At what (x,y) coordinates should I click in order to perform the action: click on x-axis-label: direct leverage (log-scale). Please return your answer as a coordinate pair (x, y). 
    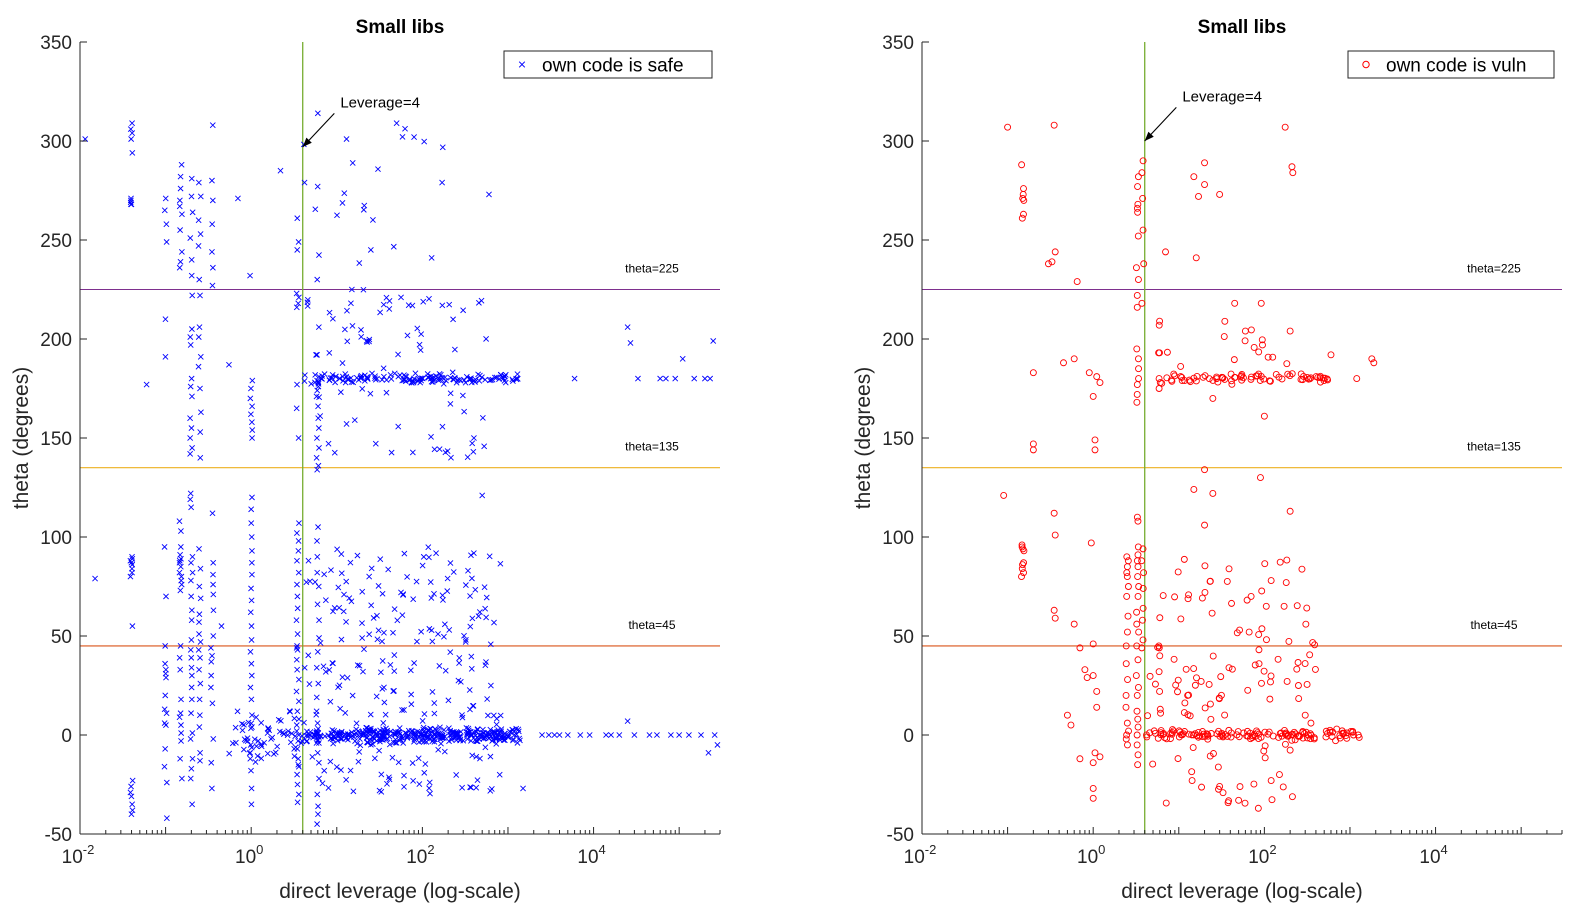
    Looking at the image, I should click on (400, 891).